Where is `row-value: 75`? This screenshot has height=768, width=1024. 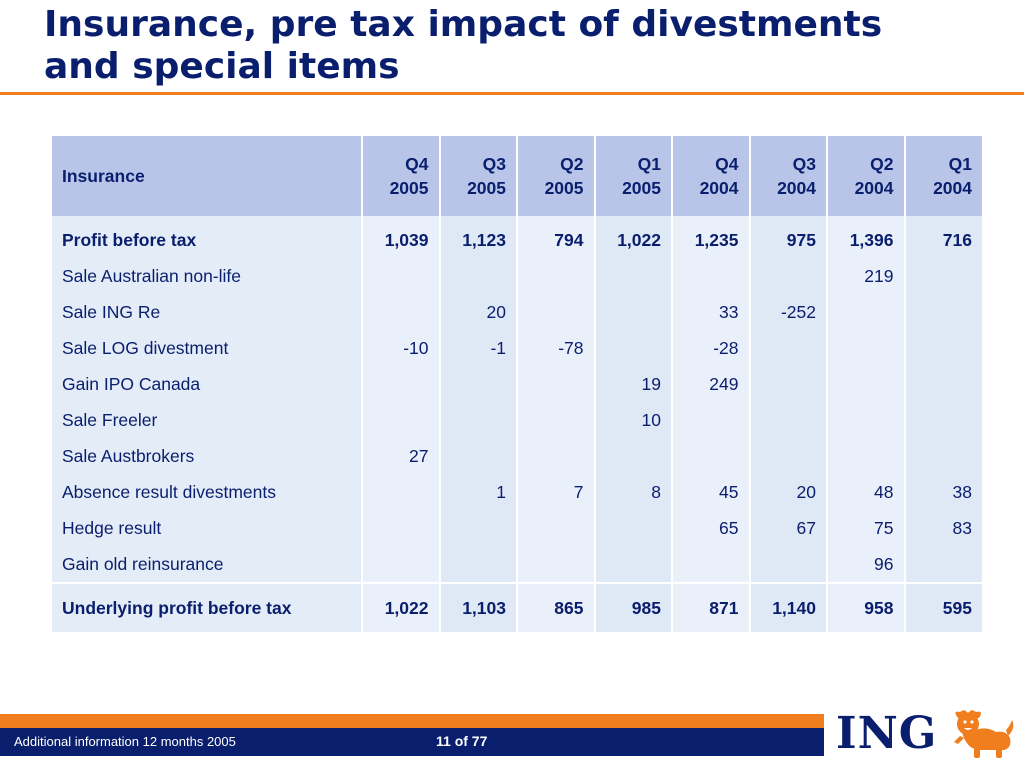
row-value: 75 is located at coordinates (866, 528).